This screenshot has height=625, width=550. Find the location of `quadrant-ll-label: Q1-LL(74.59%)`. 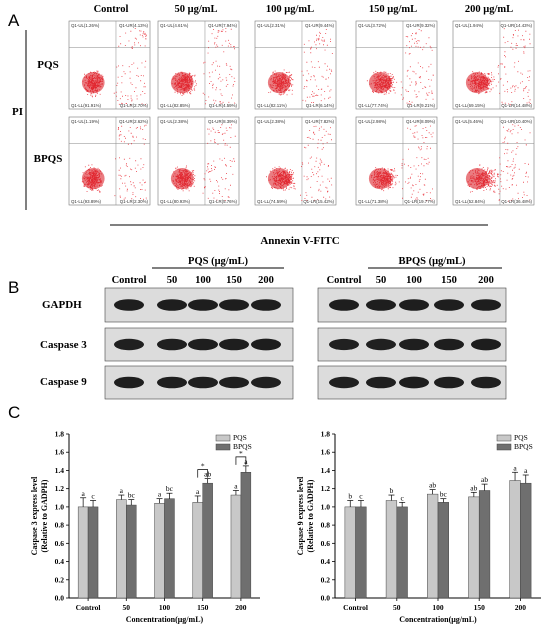

quadrant-ll-label: Q1-LL(74.59%) is located at coordinates (272, 201).